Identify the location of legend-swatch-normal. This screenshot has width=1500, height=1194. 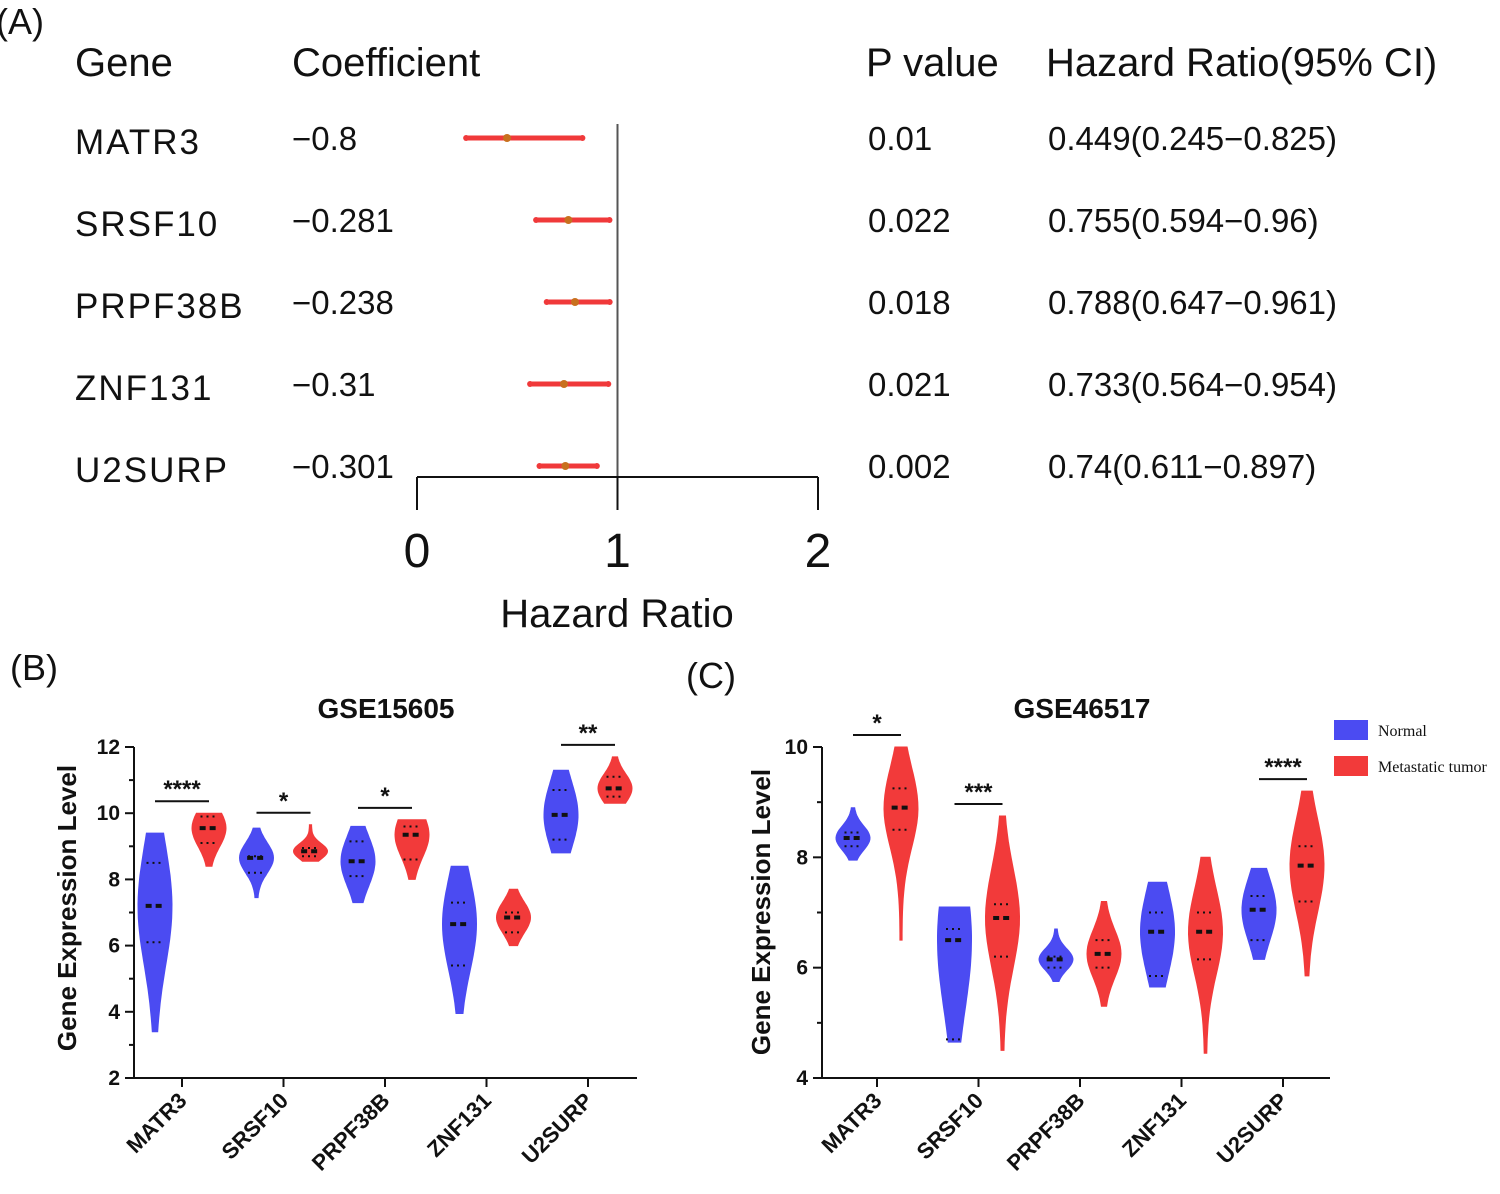
(1351, 730).